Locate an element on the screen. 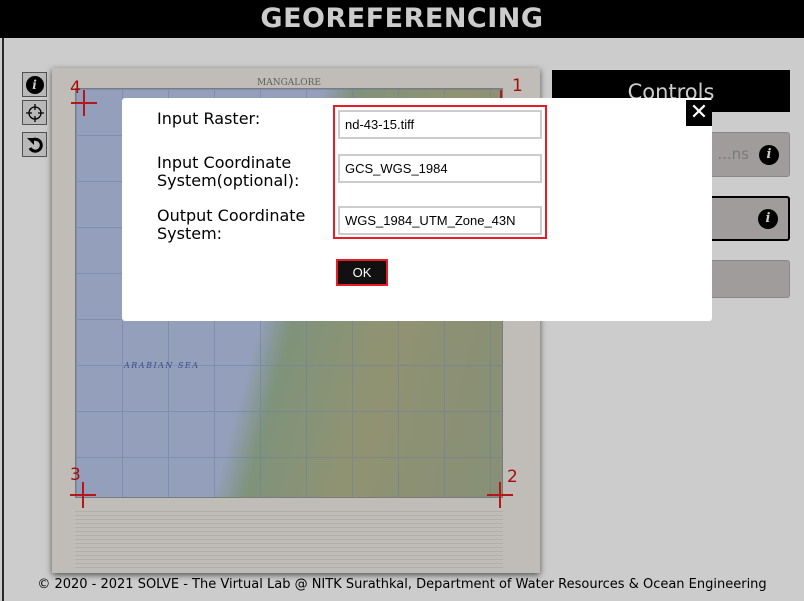 Image resolution: width=804 pixels, height=601 pixels. sea-label: ARABIAN SEA is located at coordinates (162, 365).